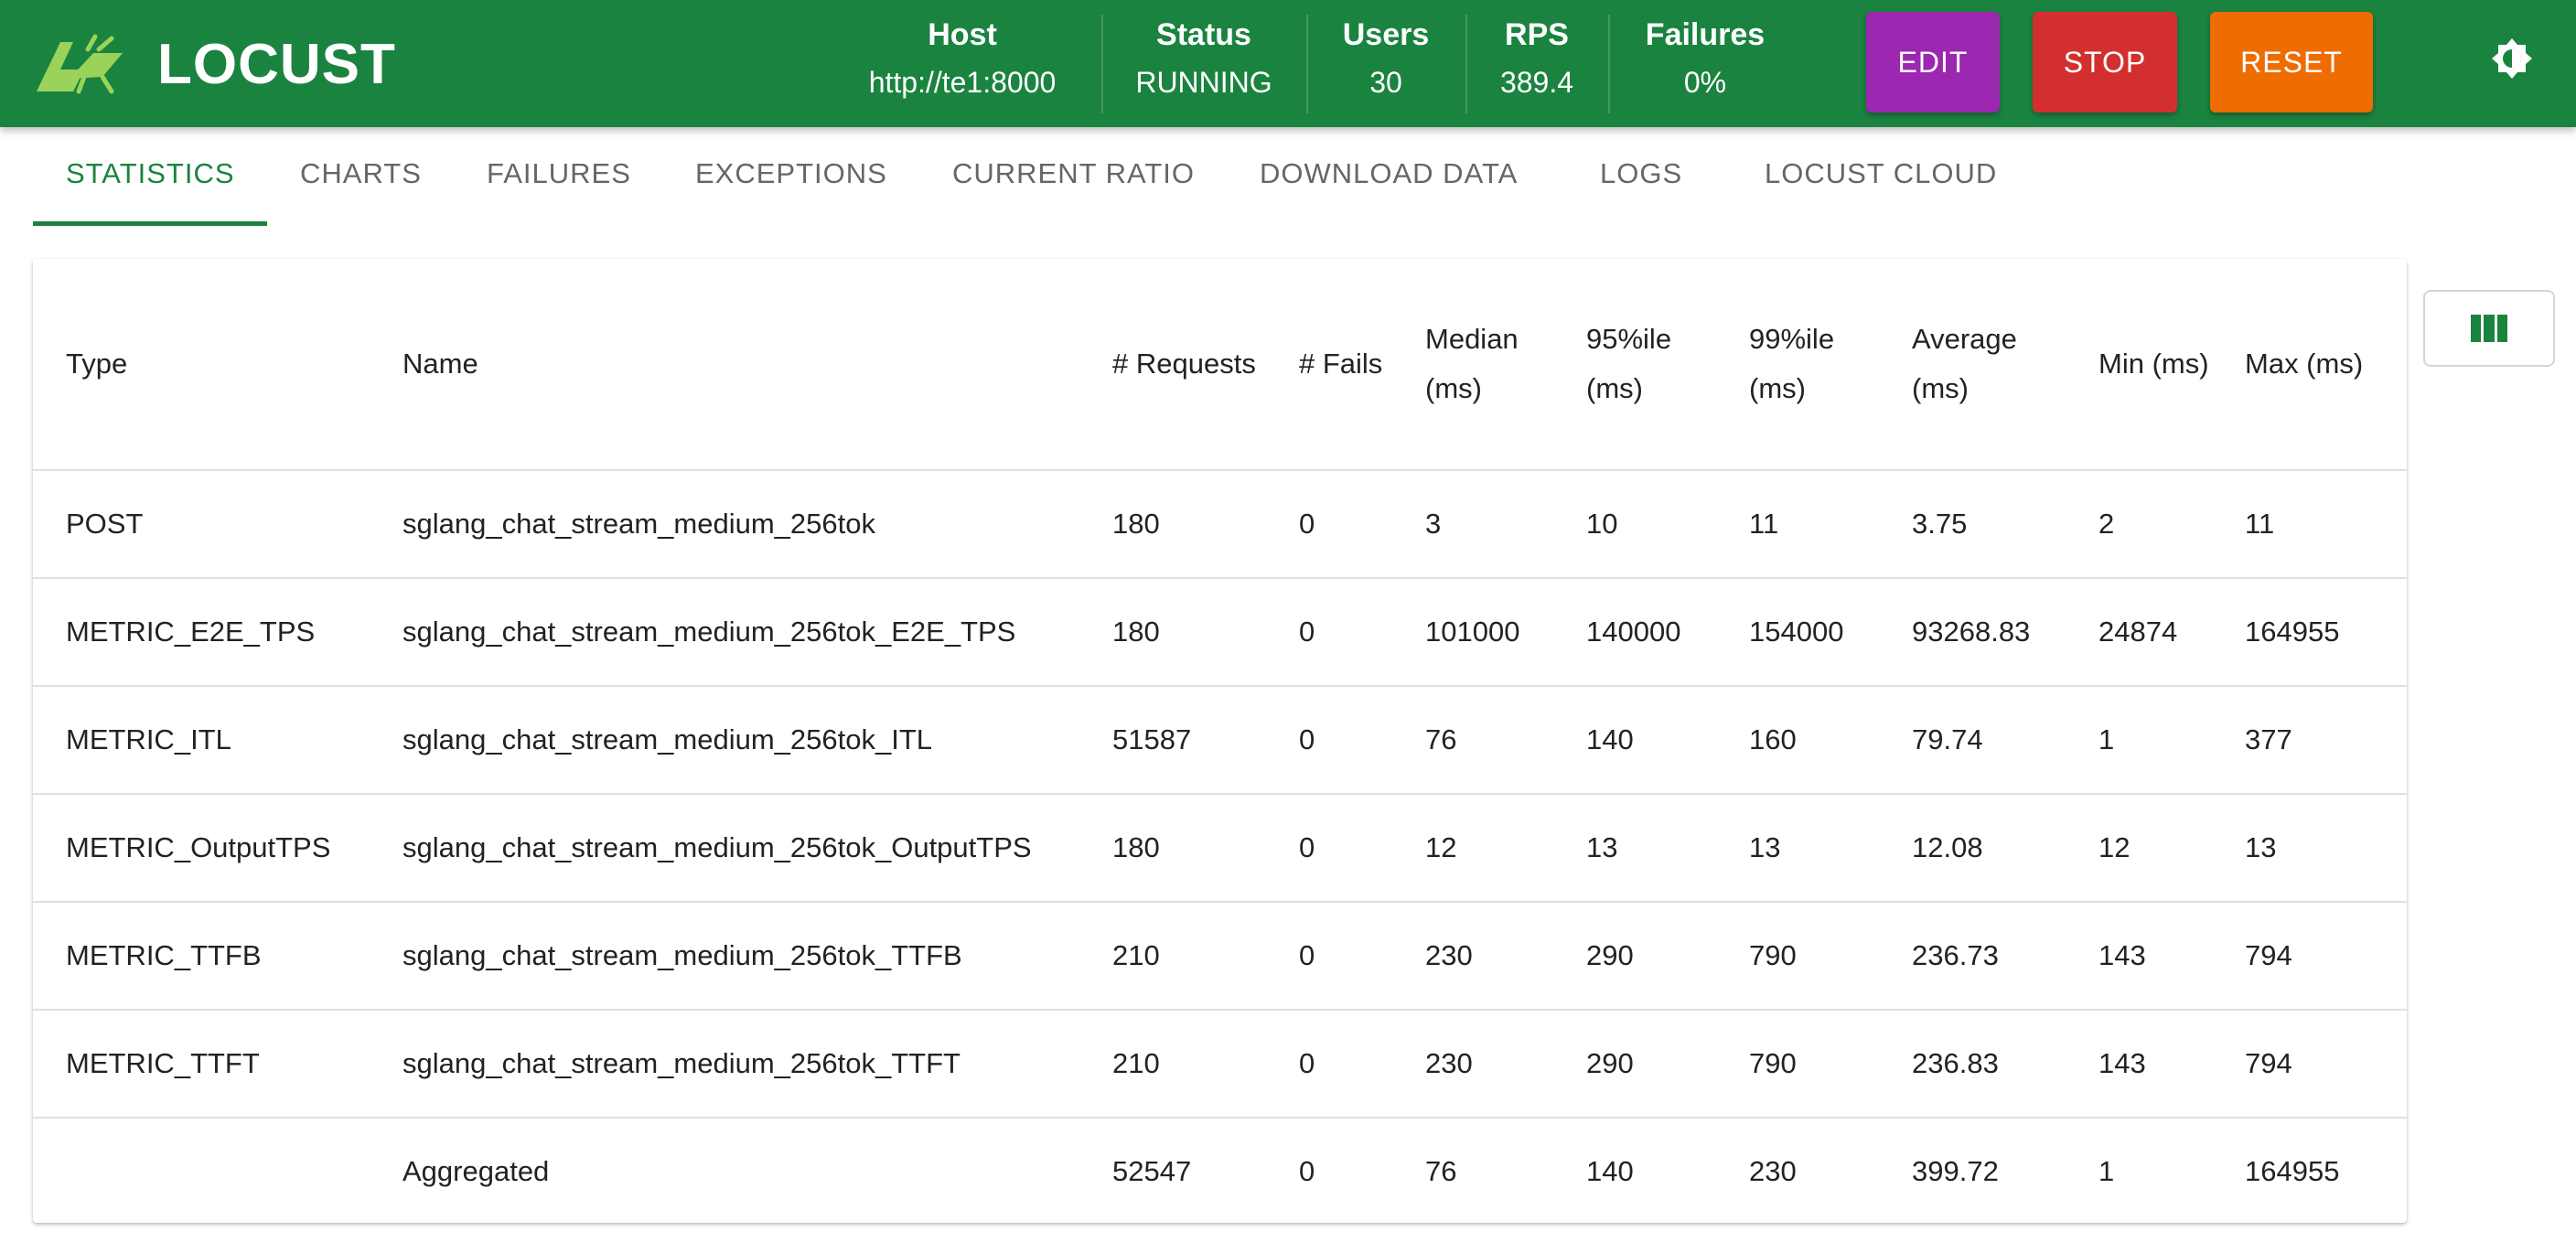  What do you see at coordinates (1773, 1171) in the screenshot?
I see `cell-99ile: 230` at bounding box center [1773, 1171].